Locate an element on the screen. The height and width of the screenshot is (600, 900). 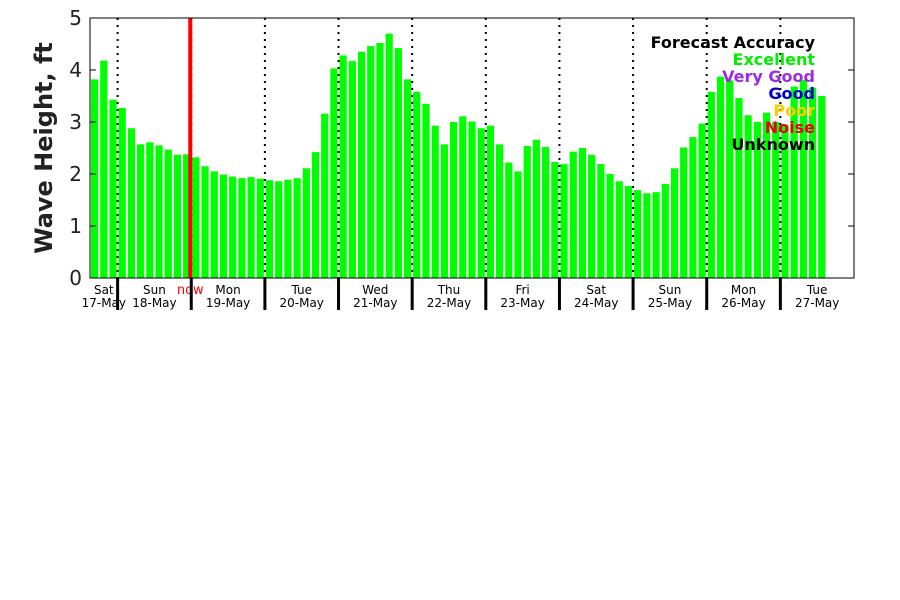
legend-item: Good is located at coordinates (791, 93).